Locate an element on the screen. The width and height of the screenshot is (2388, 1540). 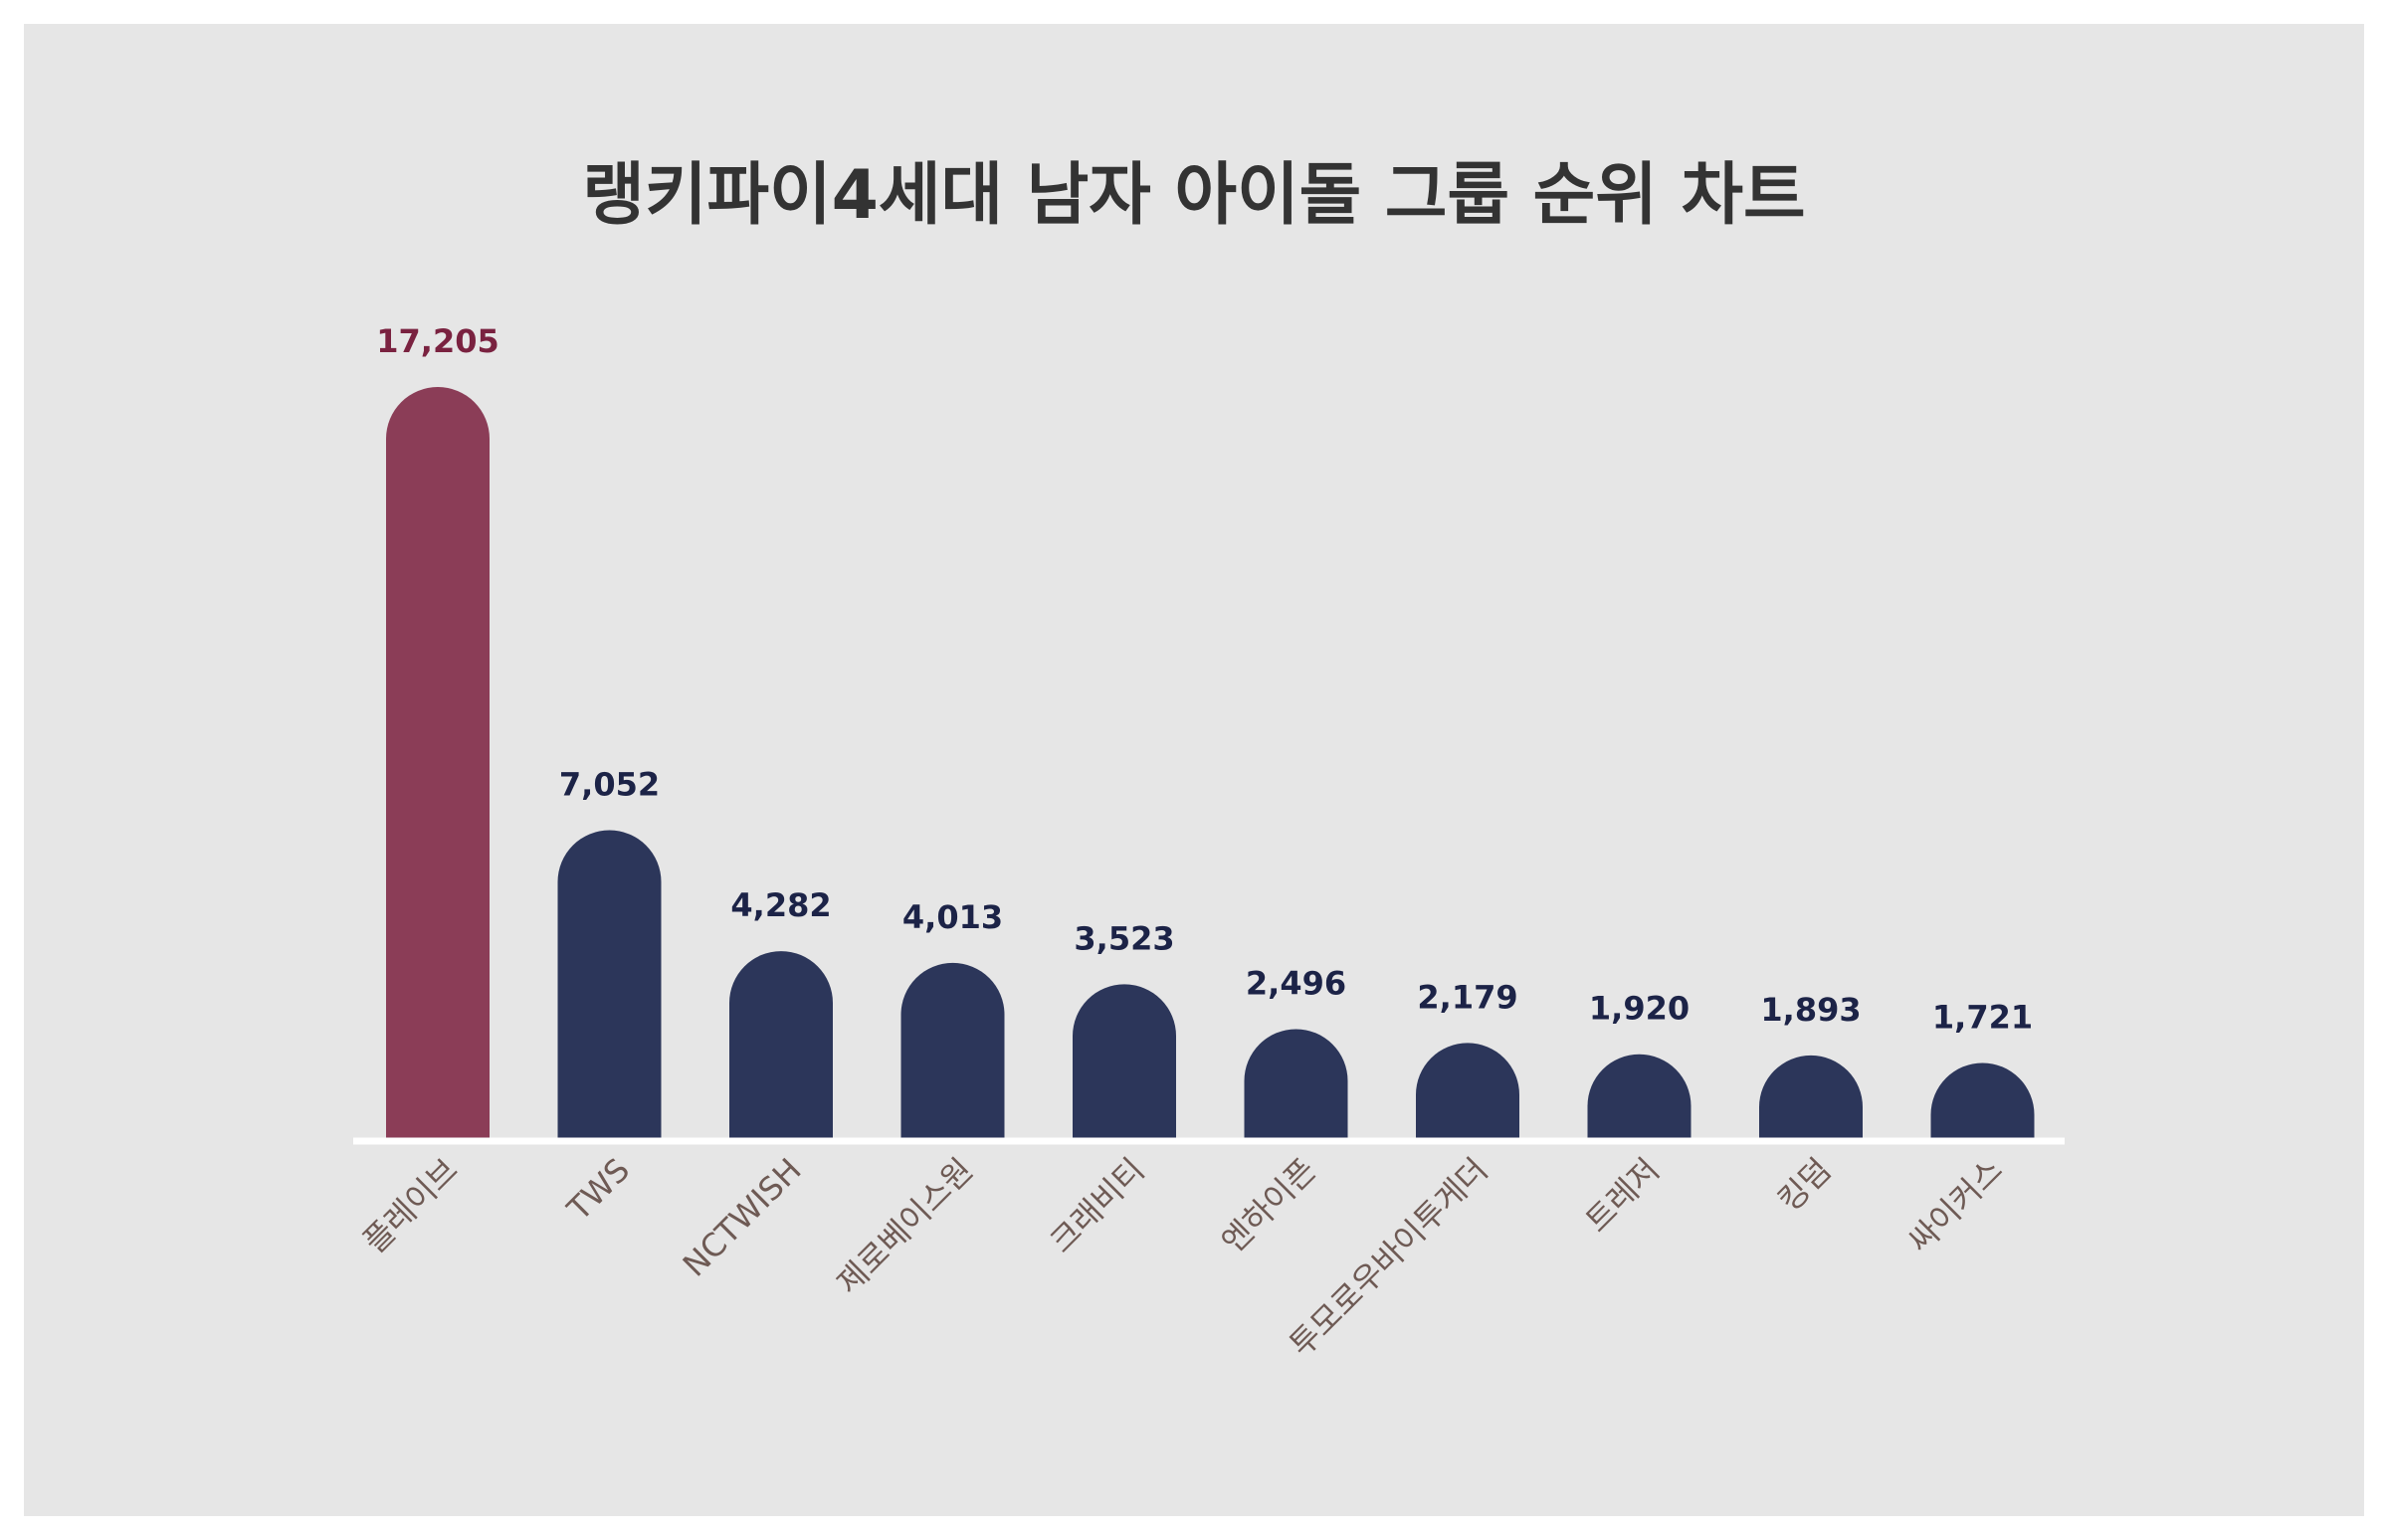
value-label: 7,052 is located at coordinates (609, 785).